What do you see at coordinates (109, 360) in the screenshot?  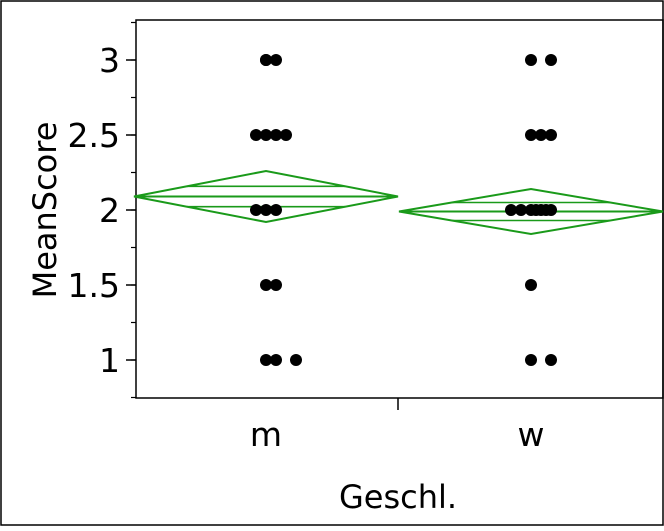 I see `y-tick-label: 1` at bounding box center [109, 360].